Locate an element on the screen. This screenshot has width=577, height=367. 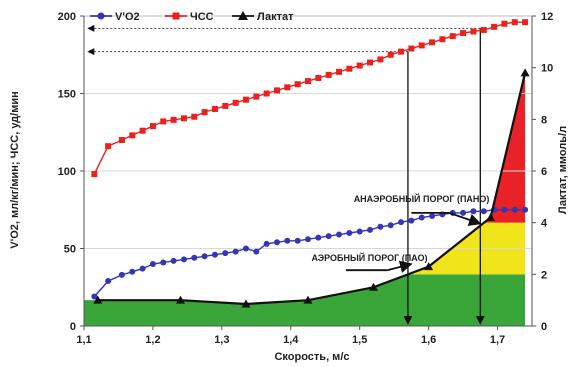
y-right-tick-label: 6 is located at coordinates (544, 172).